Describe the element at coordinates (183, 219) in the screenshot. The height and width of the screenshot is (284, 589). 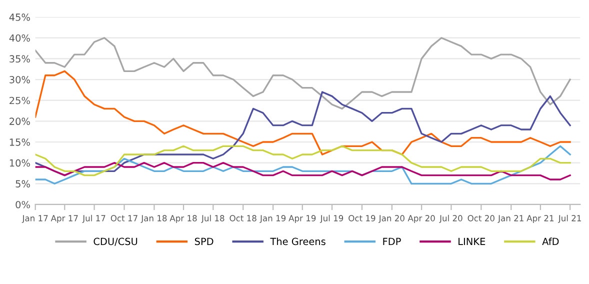
I see `x-tick-label: Apr 18` at that location.